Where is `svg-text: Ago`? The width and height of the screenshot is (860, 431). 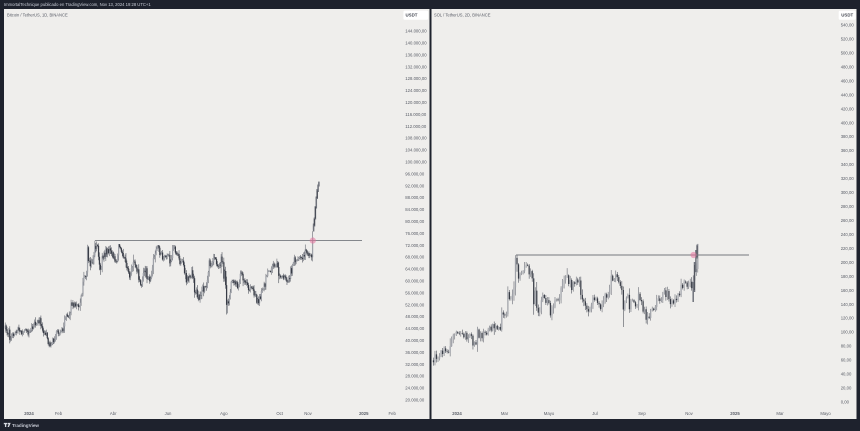
svg-text: Ago is located at coordinates (224, 413).